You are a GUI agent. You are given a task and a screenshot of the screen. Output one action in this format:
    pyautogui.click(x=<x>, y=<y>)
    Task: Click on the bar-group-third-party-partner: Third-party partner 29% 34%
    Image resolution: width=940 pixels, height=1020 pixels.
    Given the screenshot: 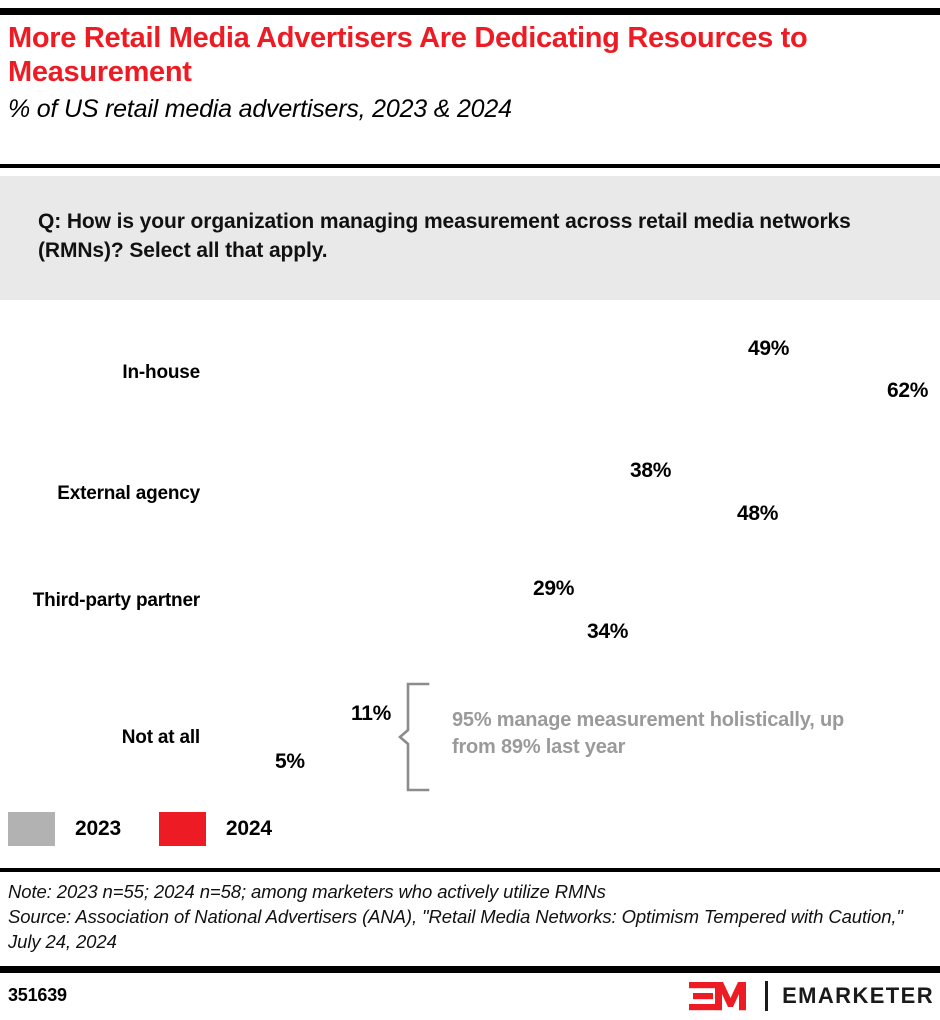 What is the action you would take?
    pyautogui.click(x=470, y=610)
    